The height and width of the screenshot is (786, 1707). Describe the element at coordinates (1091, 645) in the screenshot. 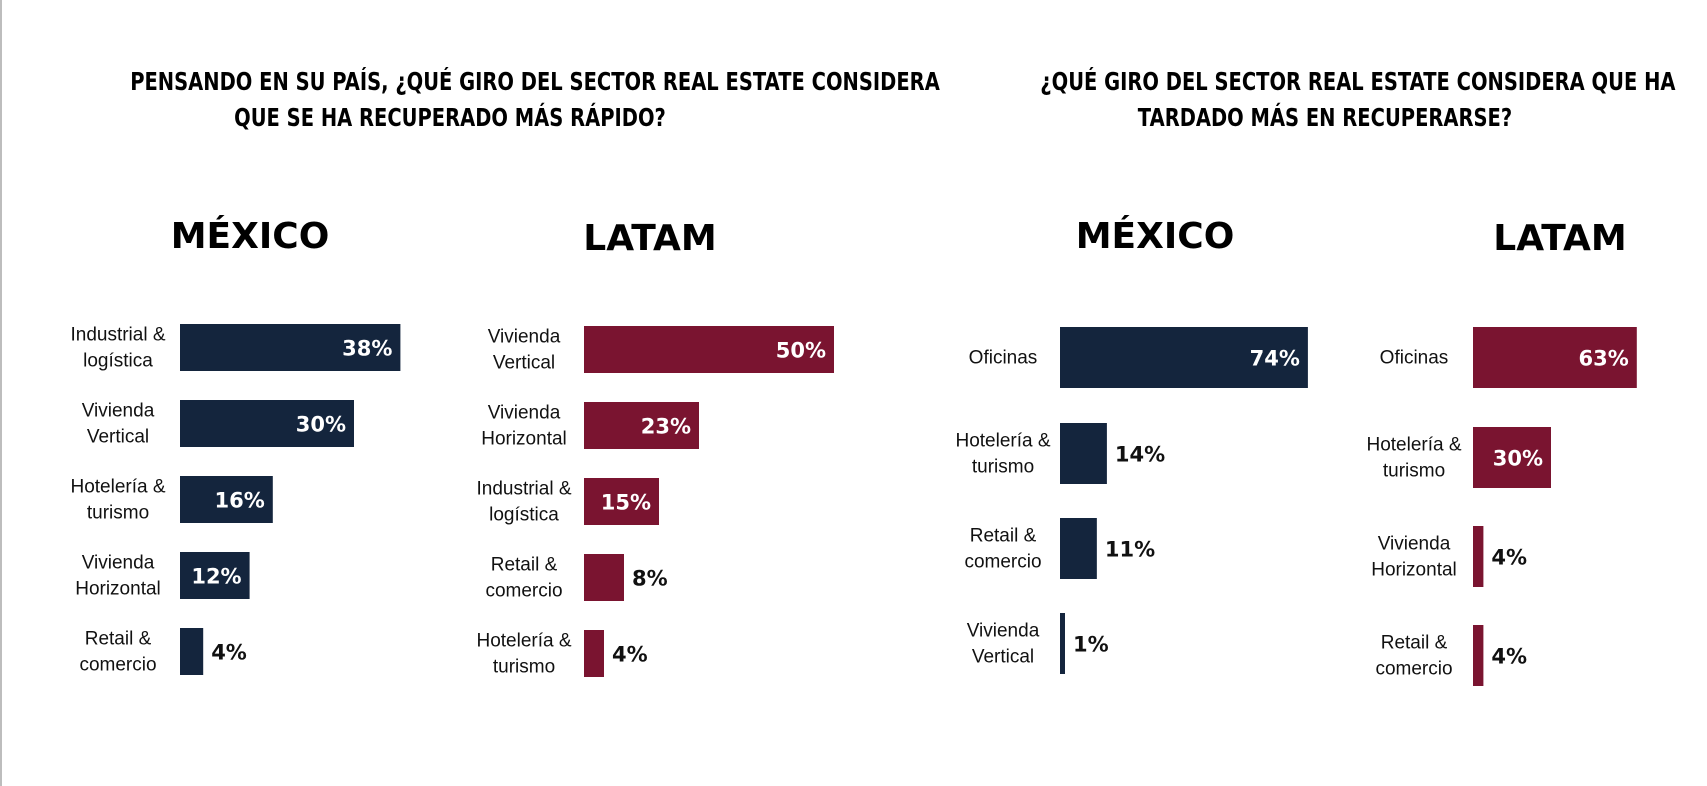

I see `slowest-mexico-value-label-4: 1%` at that location.